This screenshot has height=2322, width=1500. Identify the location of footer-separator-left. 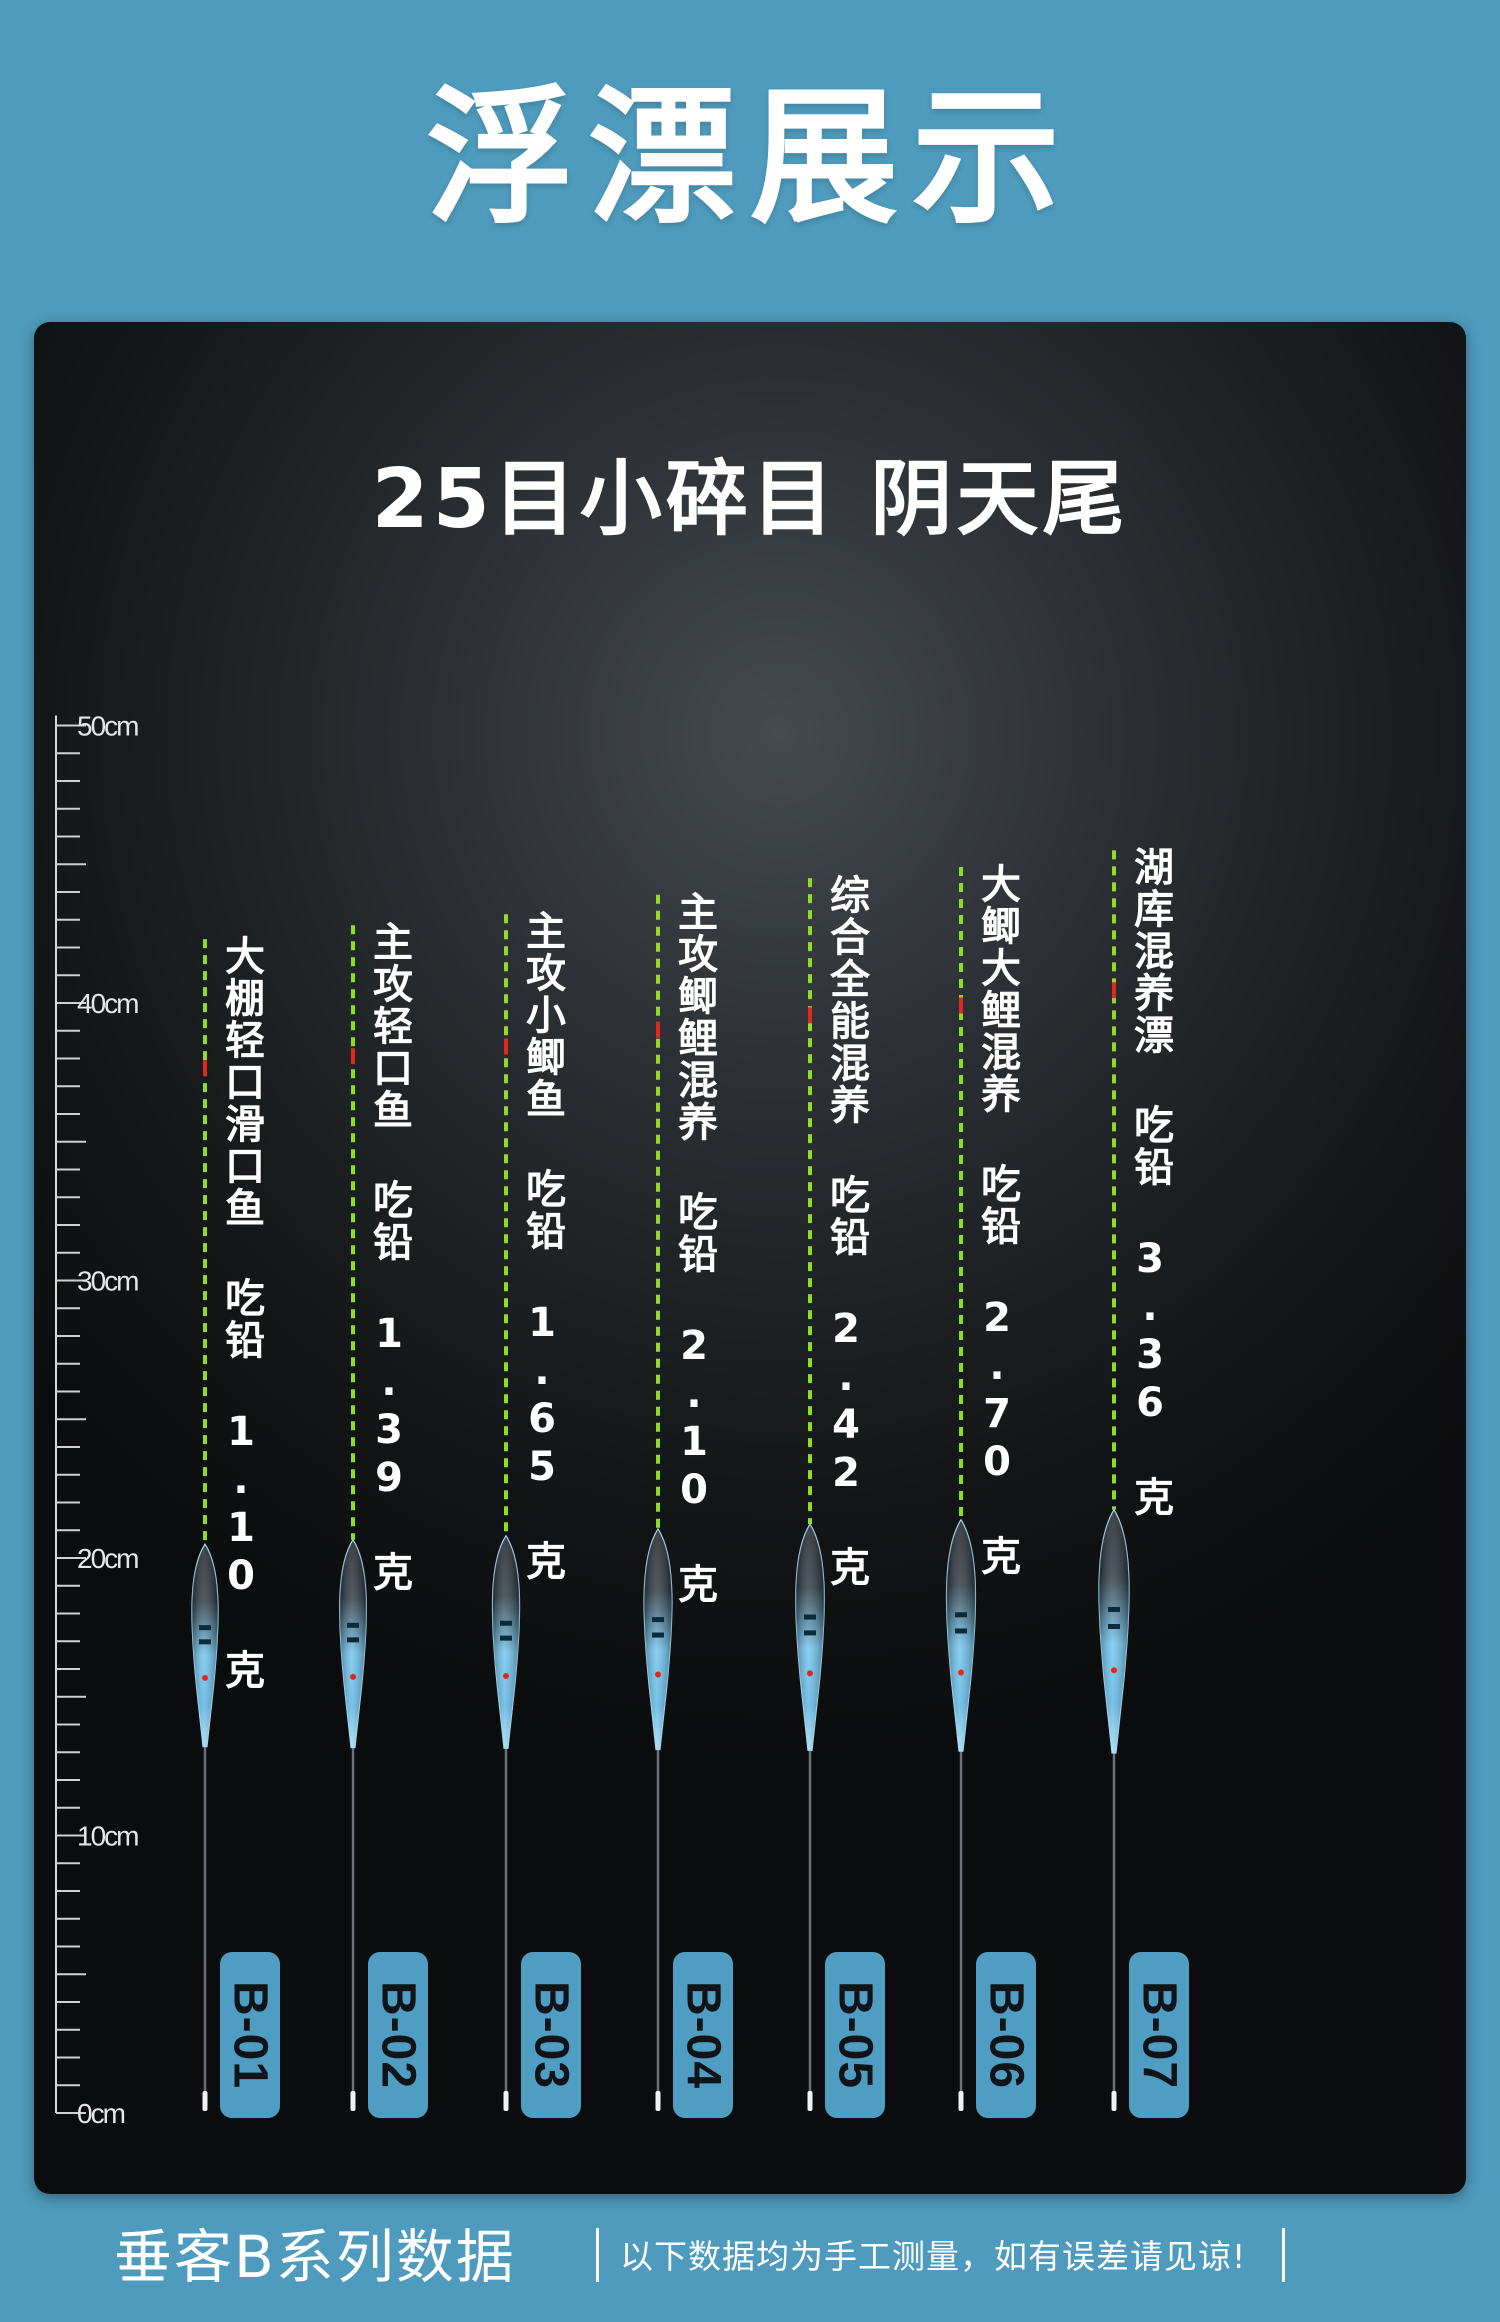
(597, 2255).